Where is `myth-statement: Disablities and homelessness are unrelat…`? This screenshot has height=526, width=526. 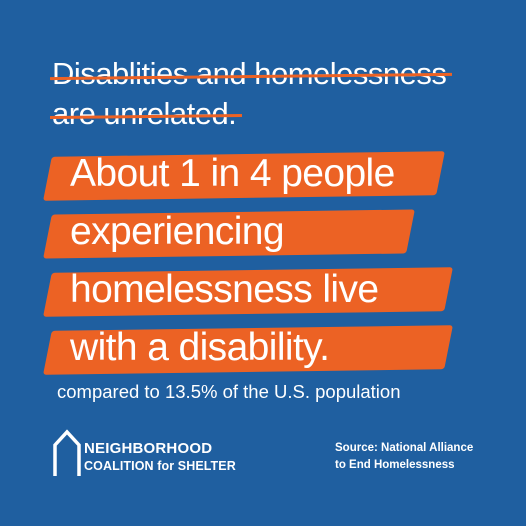
myth-statement: Disablities and homelessness are unrelat… is located at coordinates (270, 94).